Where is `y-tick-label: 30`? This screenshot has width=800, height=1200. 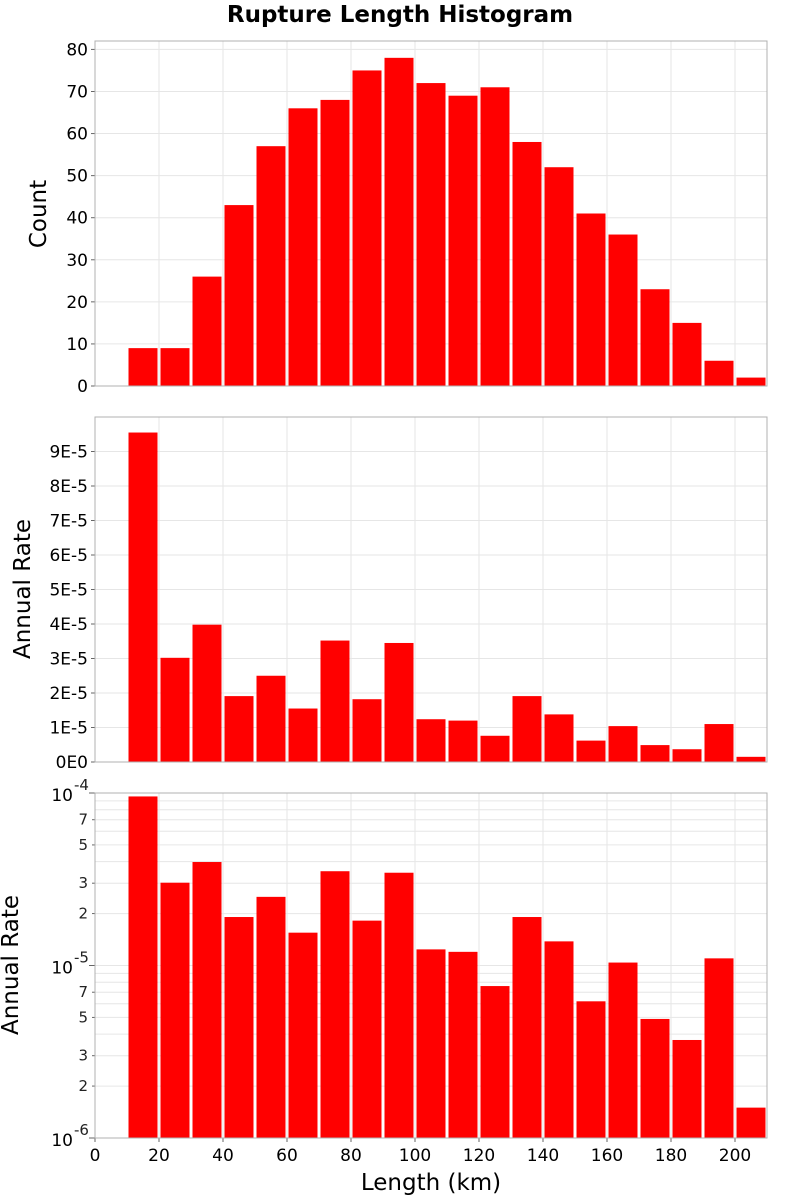 y-tick-label: 30 is located at coordinates (77, 261).